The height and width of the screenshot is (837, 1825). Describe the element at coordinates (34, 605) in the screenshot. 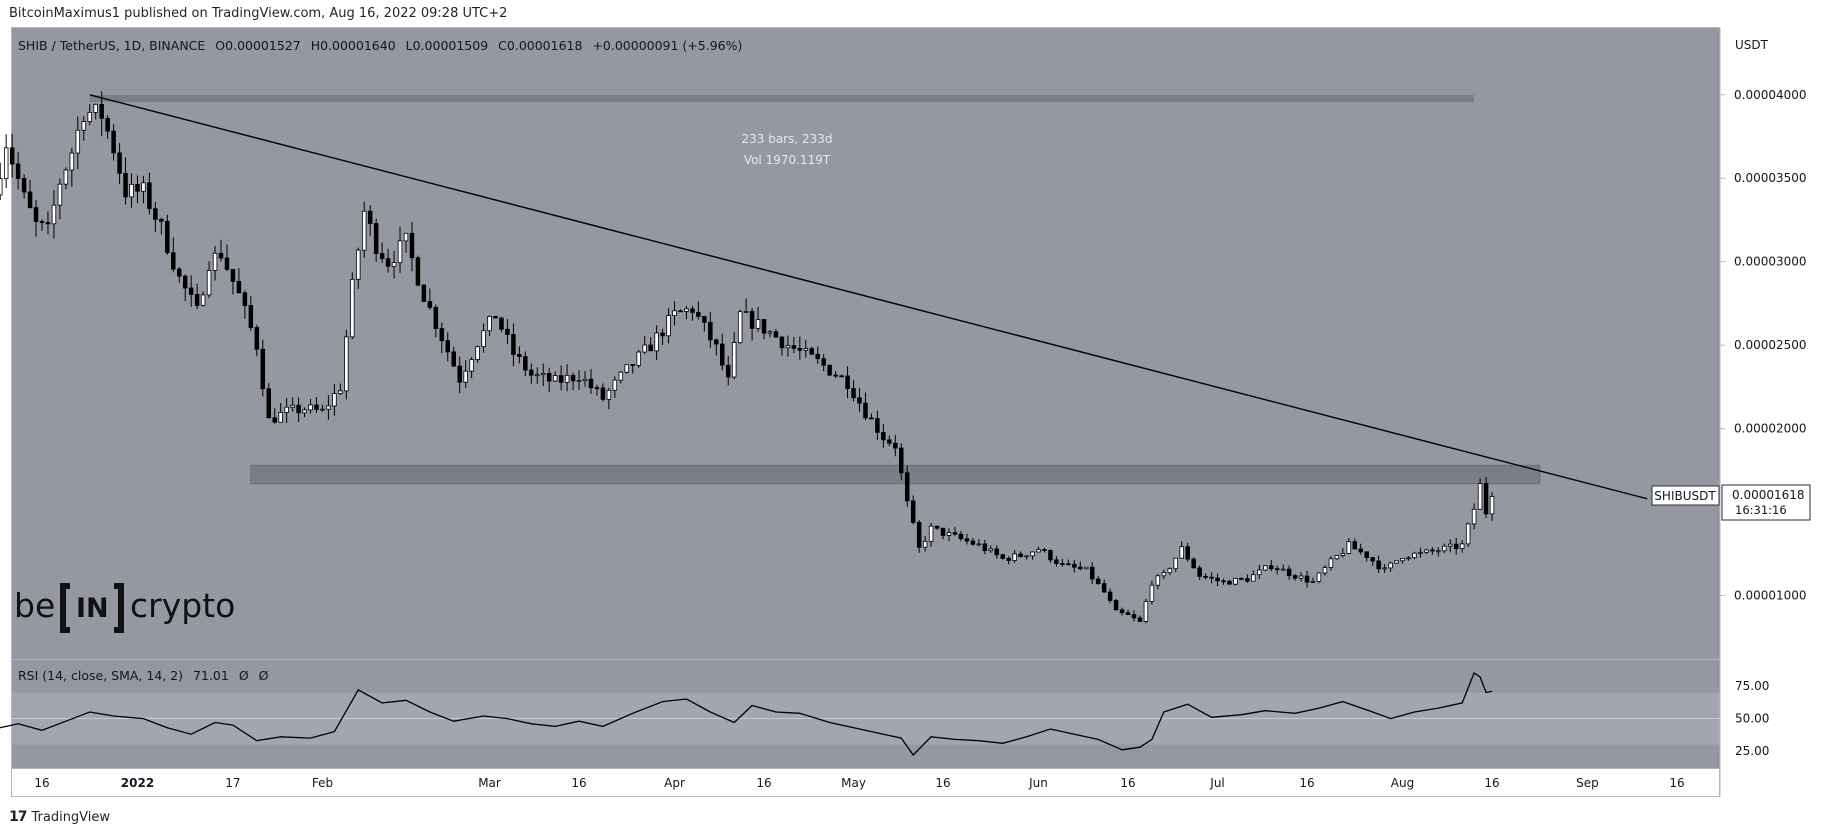

I see `watermark-be: be` at that location.